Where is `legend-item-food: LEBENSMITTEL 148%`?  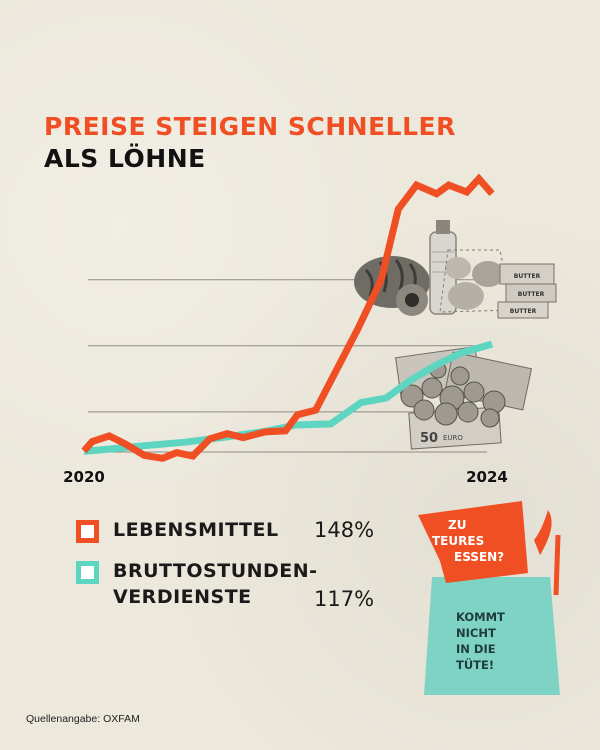 legend-item-food: LEBENSMITTEL 148% is located at coordinates (225, 530).